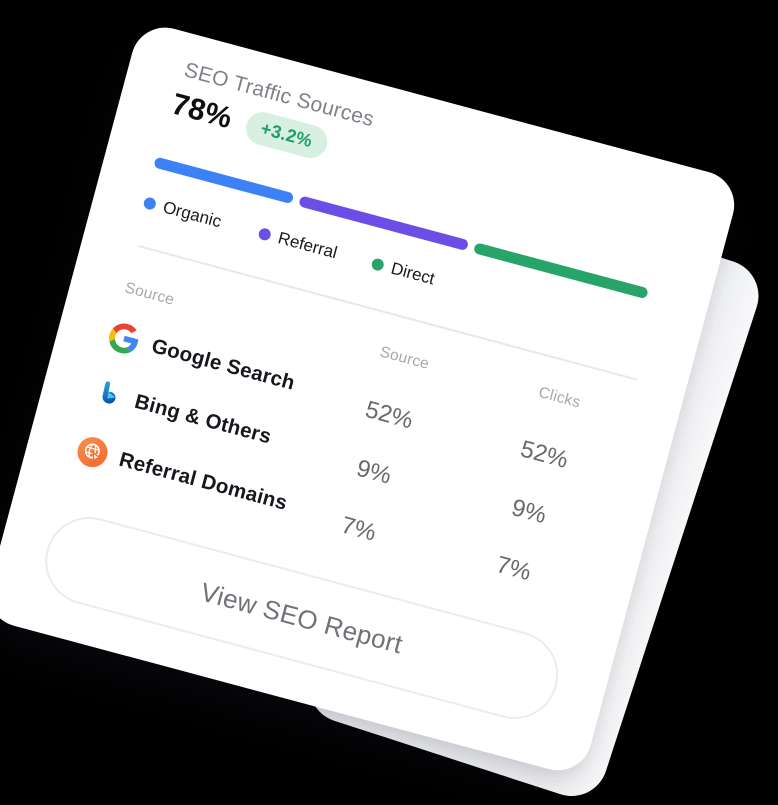  What do you see at coordinates (182, 476) in the screenshot?
I see `table-row: Referral Domains` at bounding box center [182, 476].